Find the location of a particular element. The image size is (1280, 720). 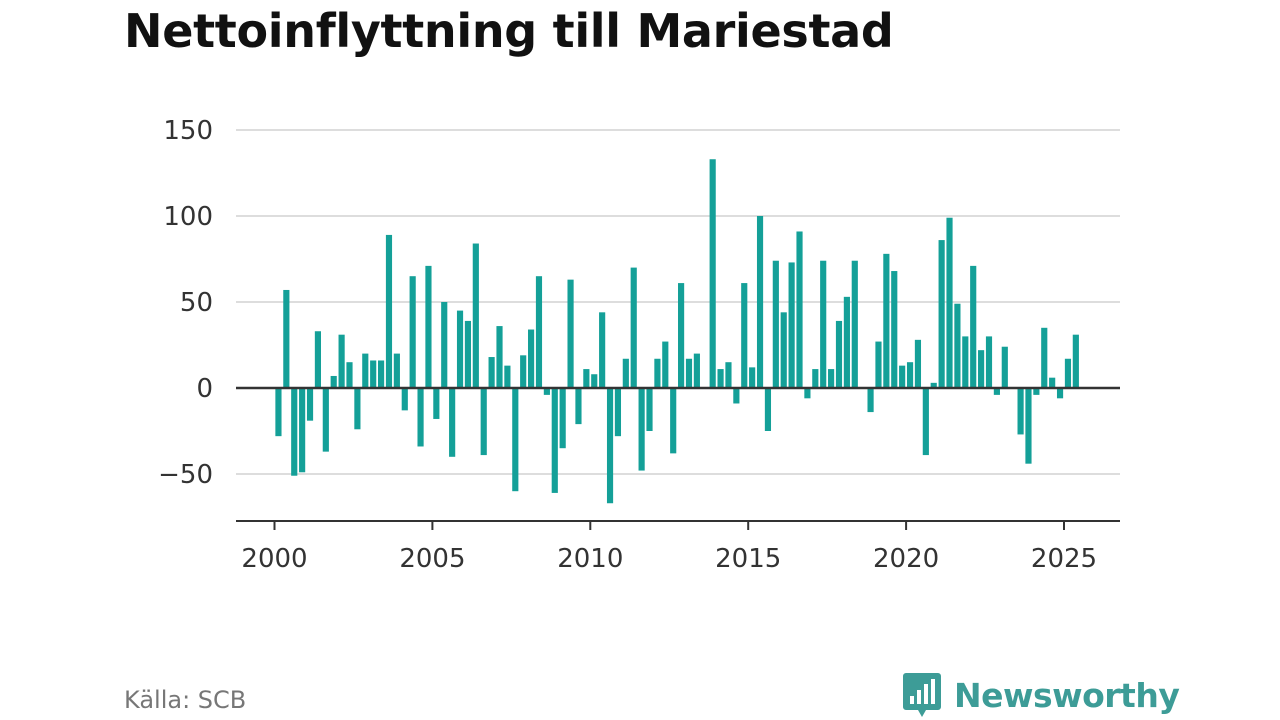

x-tick-label: 2025 is located at coordinates (1064, 559).